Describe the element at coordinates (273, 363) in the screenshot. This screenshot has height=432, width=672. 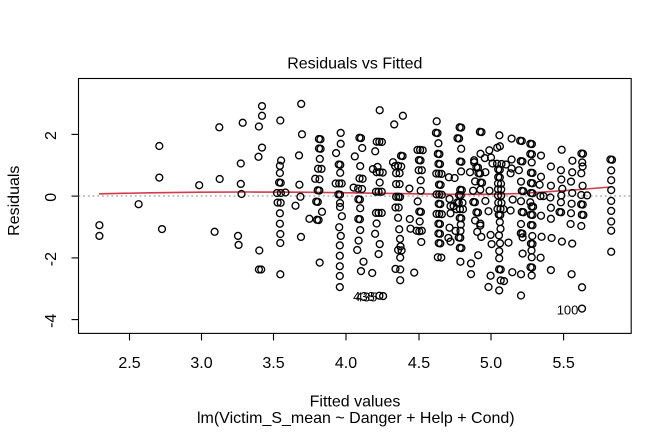
I see `svg-text: 3.5` at that location.